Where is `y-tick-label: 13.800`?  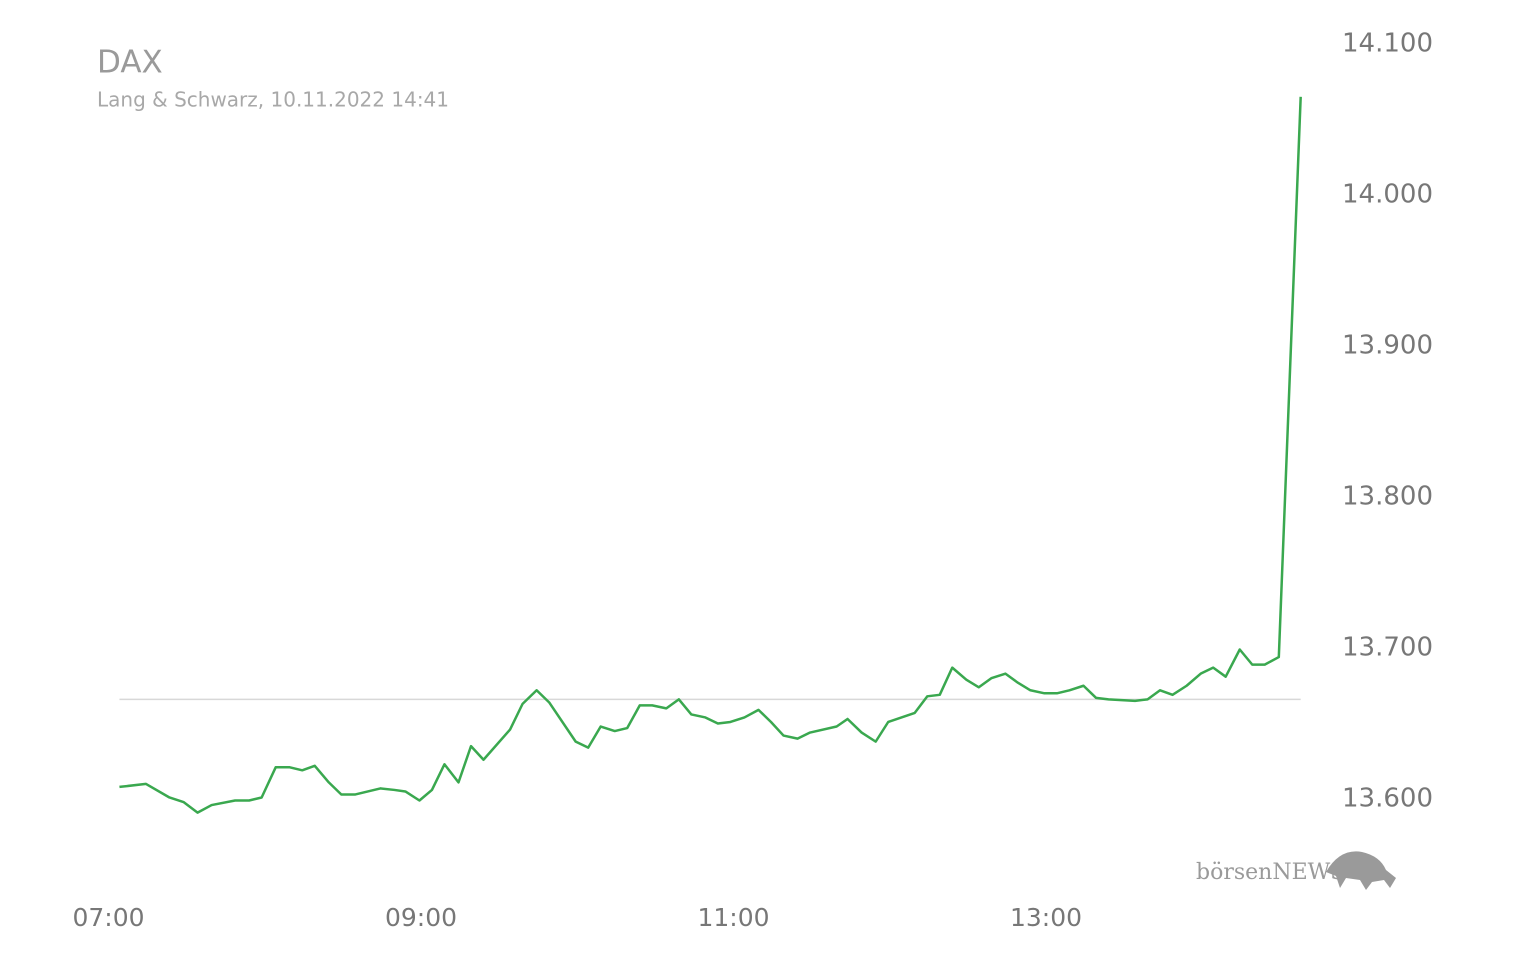 y-tick-label: 13.800 is located at coordinates (1387, 497).